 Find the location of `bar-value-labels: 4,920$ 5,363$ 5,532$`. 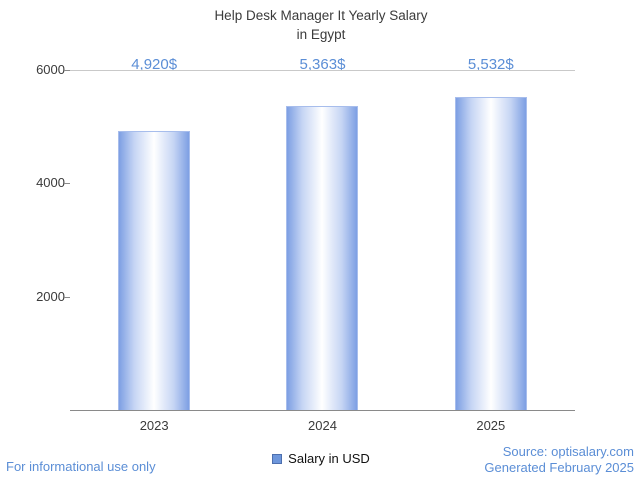

bar-value-labels: 4,920$ 5,363$ 5,532$ is located at coordinates (322, 66).